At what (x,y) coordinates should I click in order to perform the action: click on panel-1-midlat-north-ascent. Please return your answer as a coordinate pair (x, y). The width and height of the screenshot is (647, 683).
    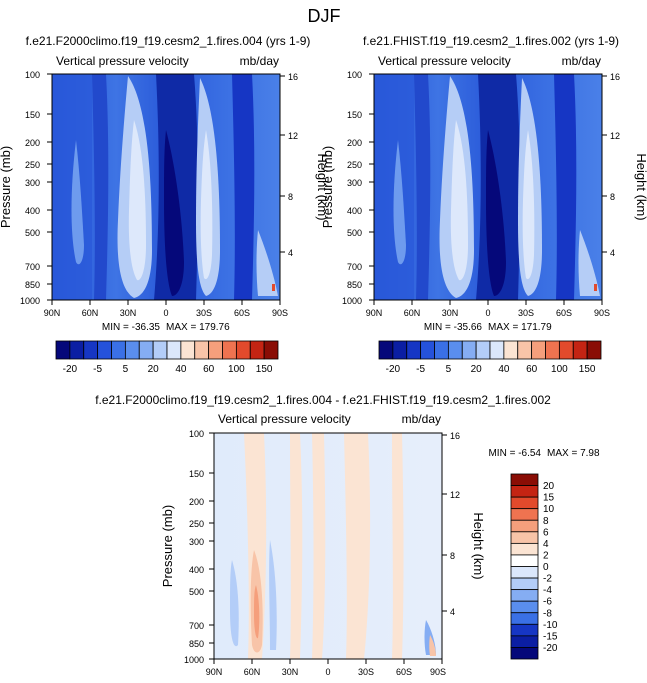
    Looking at the image, I should click on (77, 202).